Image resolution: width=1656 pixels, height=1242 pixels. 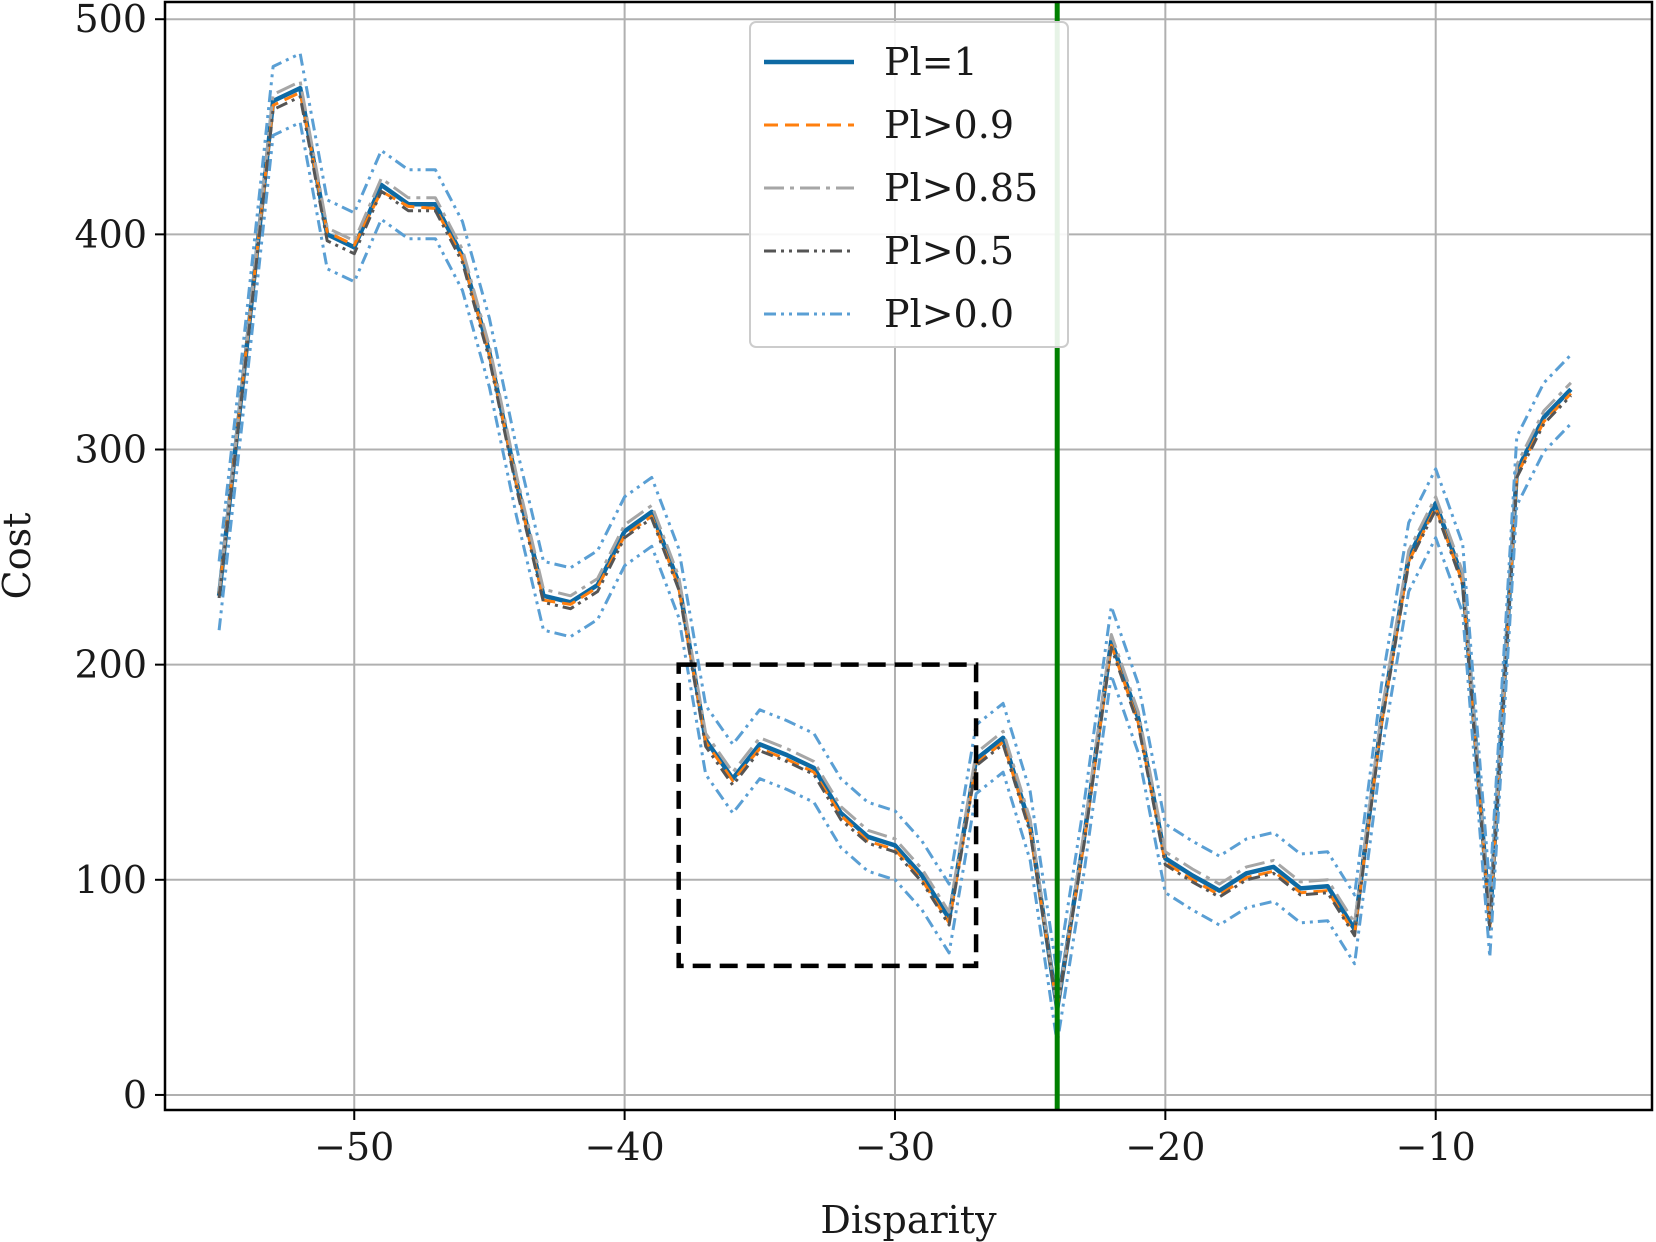 What do you see at coordinates (135, 1095) in the screenshot?
I see `y-tick-label: 0` at bounding box center [135, 1095].